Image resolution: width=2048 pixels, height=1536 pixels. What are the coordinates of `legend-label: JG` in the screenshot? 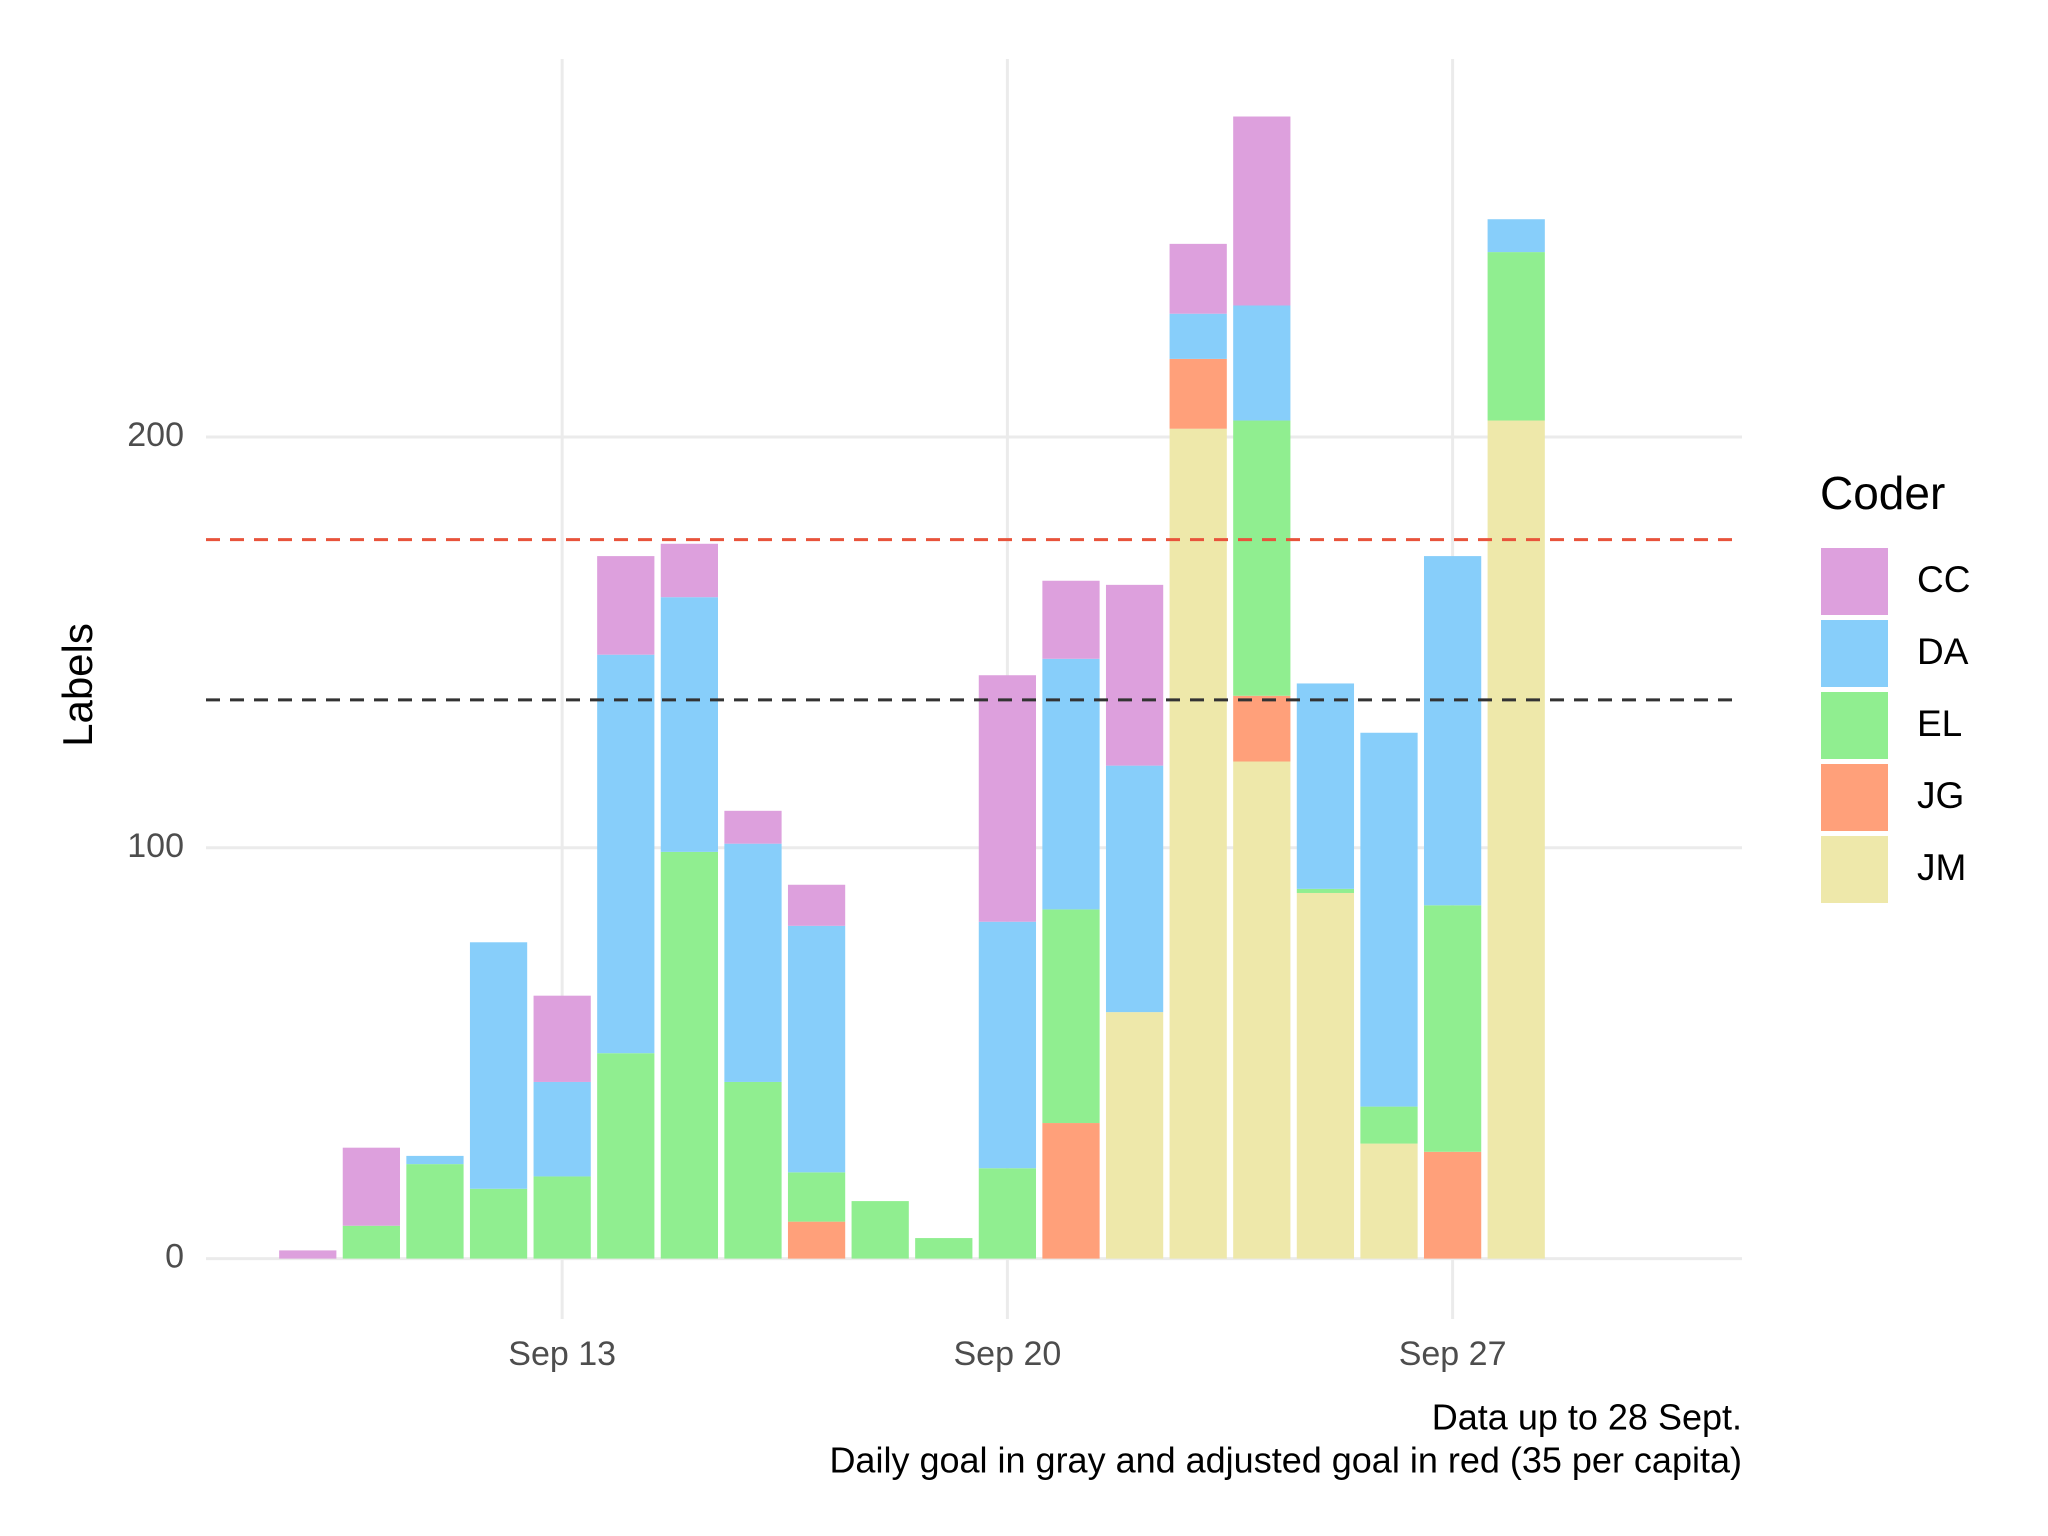 It's located at (1940, 795).